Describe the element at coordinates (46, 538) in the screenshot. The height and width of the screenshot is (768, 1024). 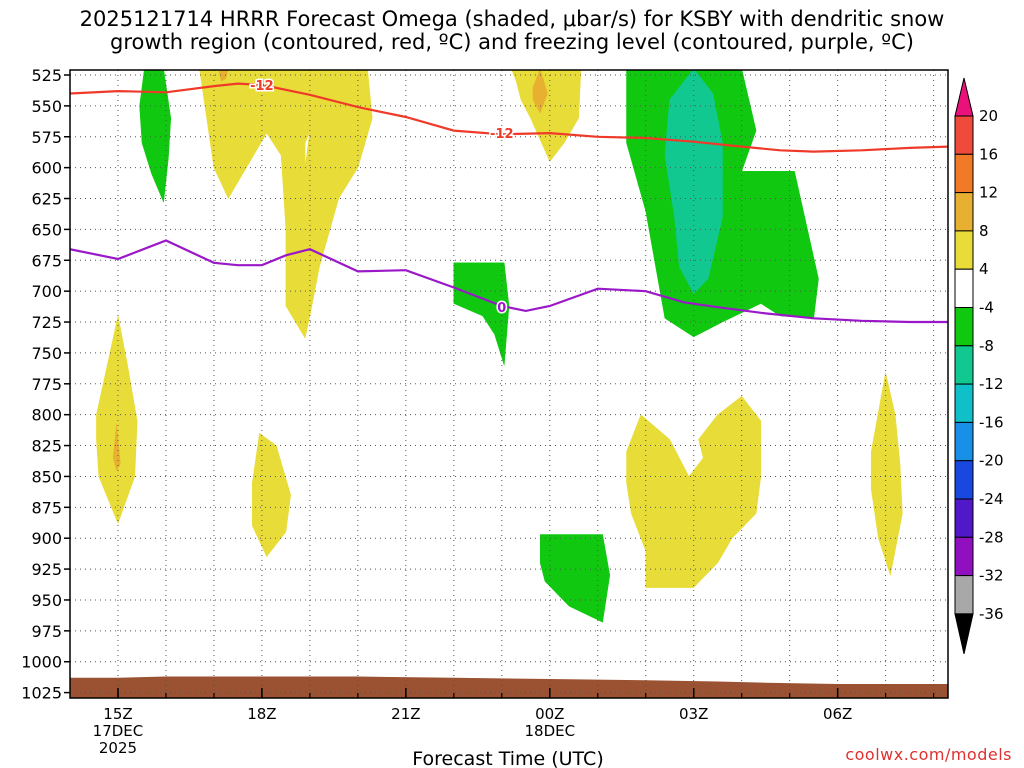
I see `y-tick-label: 900` at that location.